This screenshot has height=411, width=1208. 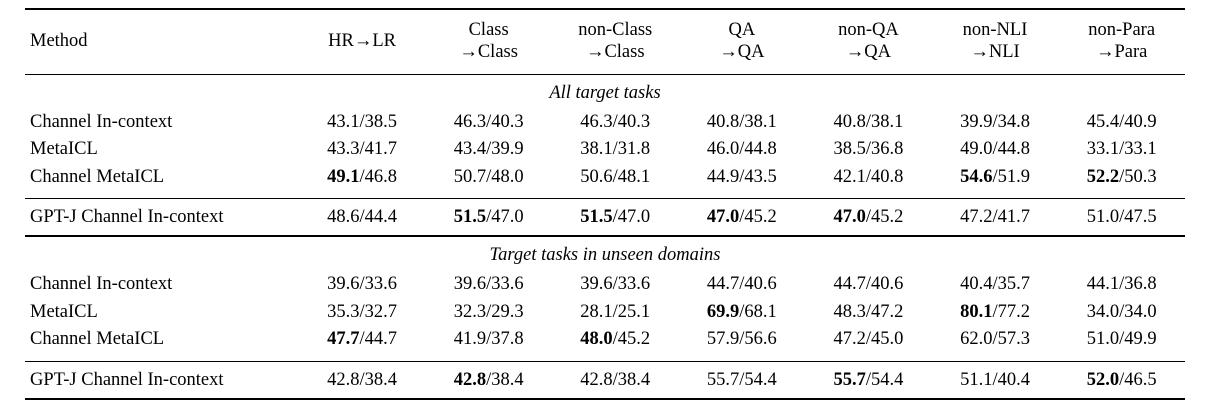 I want to click on column-header: non-Para →Para, so click(x=1121, y=41).